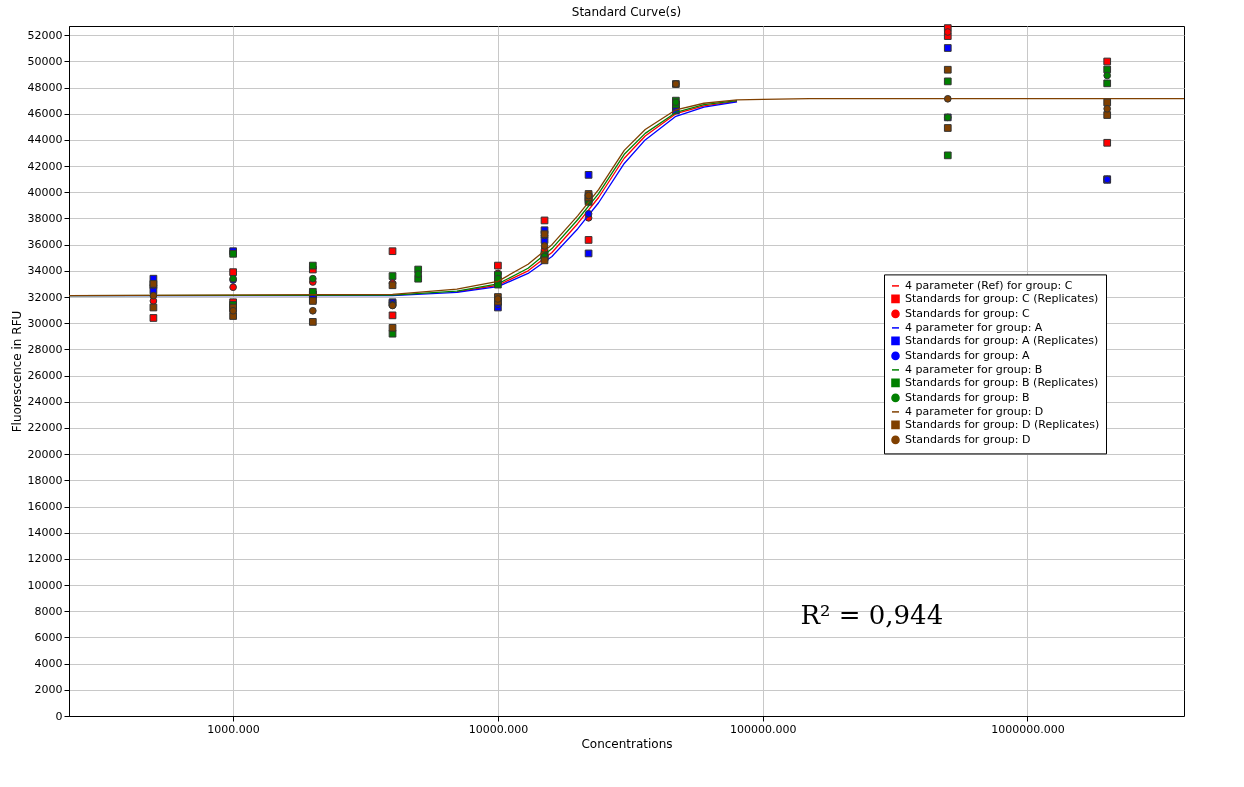 This screenshot has width=1244, height=787. I want to click on chart-title: Standard Curve(s), so click(626, 11).